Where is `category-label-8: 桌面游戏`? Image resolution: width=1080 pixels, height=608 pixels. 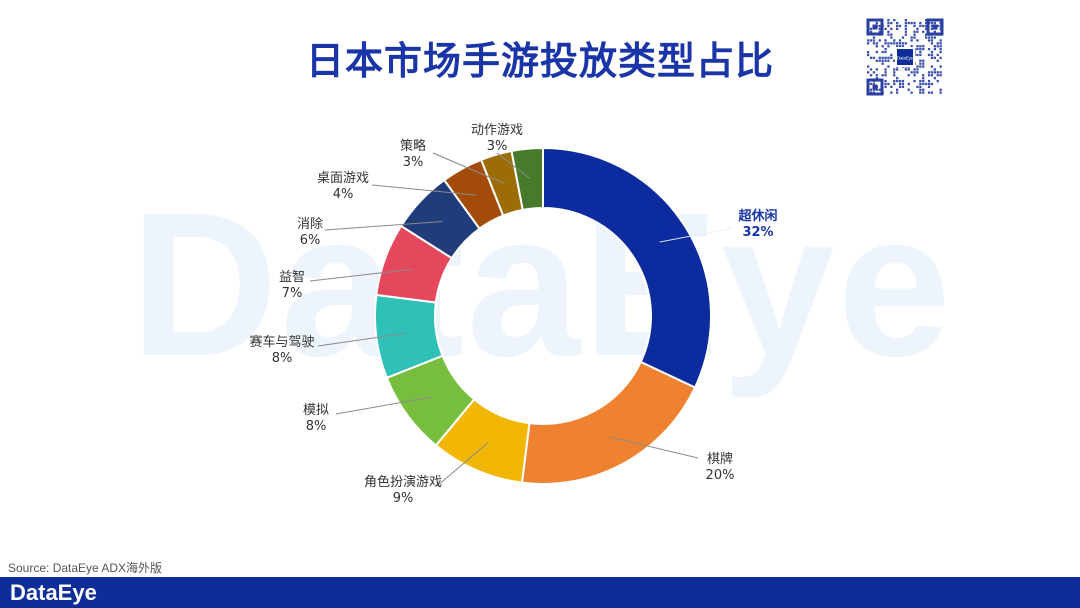
category-label-8: 桌面游戏 is located at coordinates (343, 178).